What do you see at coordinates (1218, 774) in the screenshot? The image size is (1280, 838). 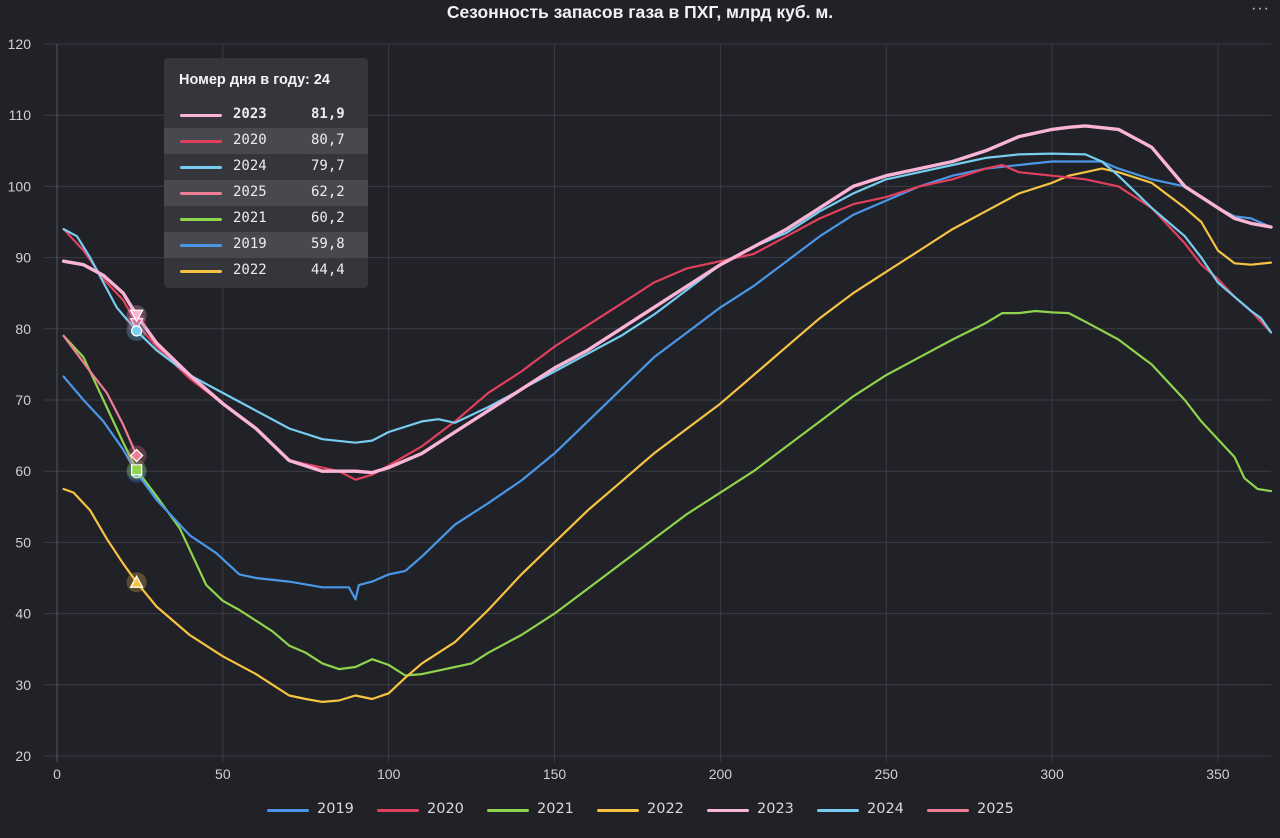 I see `x-tick-label: 350` at bounding box center [1218, 774].